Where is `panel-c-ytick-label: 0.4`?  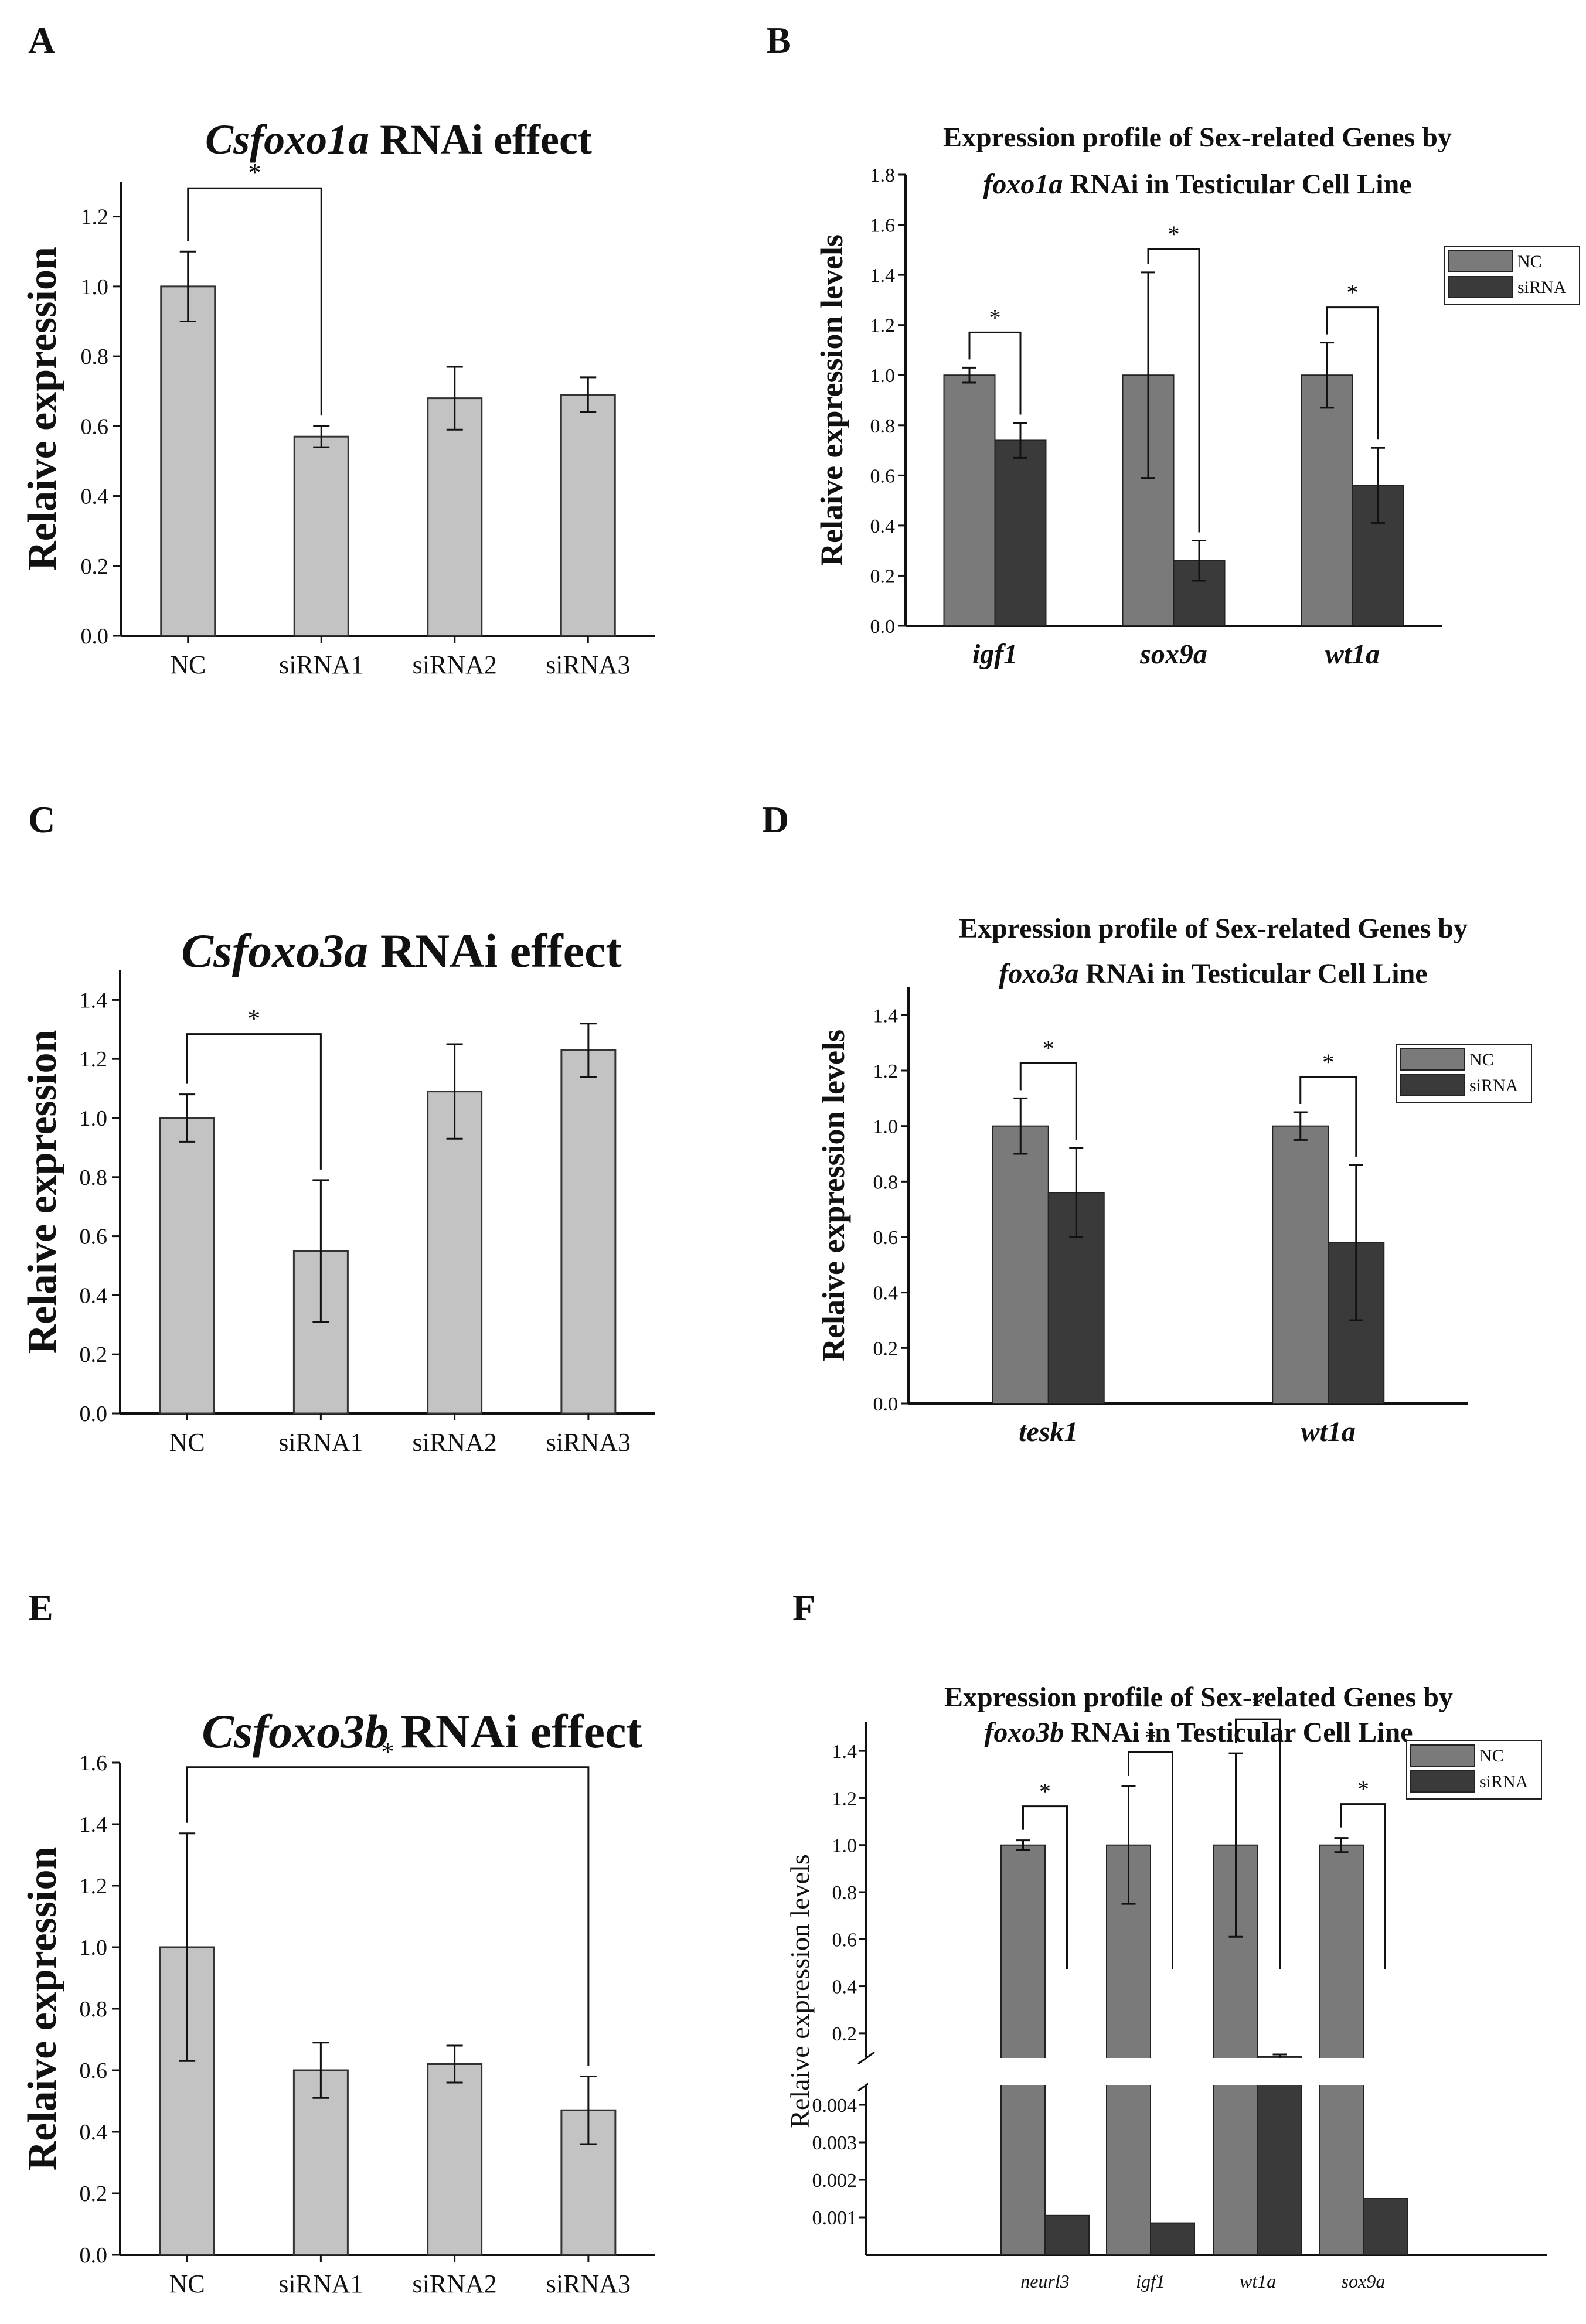 panel-c-ytick-label: 0.4 is located at coordinates (94, 1295).